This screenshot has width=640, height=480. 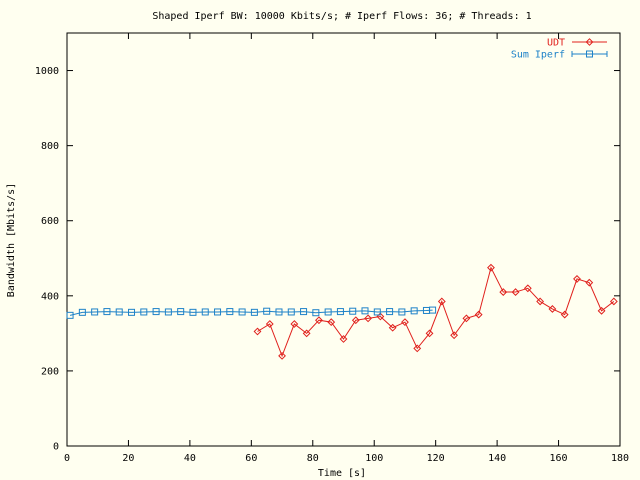 I want to click on y-tick-label: 600, so click(x=50, y=221).